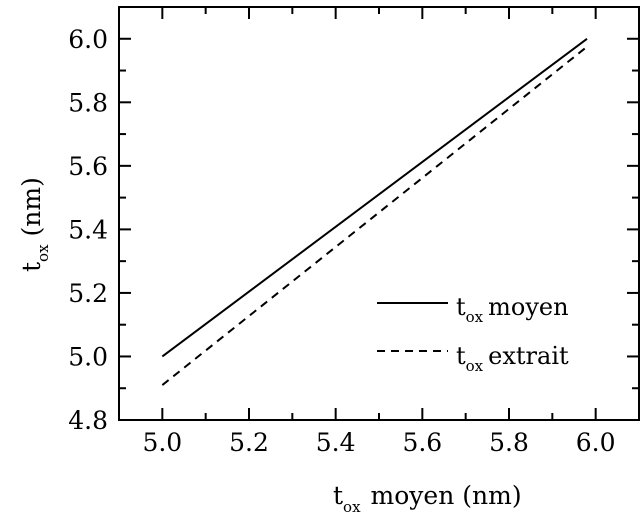  I want to click on x-tick-label: 5.4, so click(336, 442).